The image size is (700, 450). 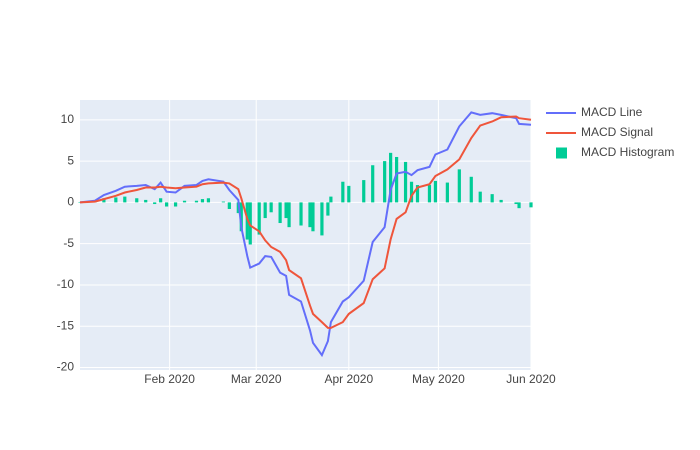 What do you see at coordinates (70, 160) in the screenshot?
I see `y-tick-label: 5` at bounding box center [70, 160].